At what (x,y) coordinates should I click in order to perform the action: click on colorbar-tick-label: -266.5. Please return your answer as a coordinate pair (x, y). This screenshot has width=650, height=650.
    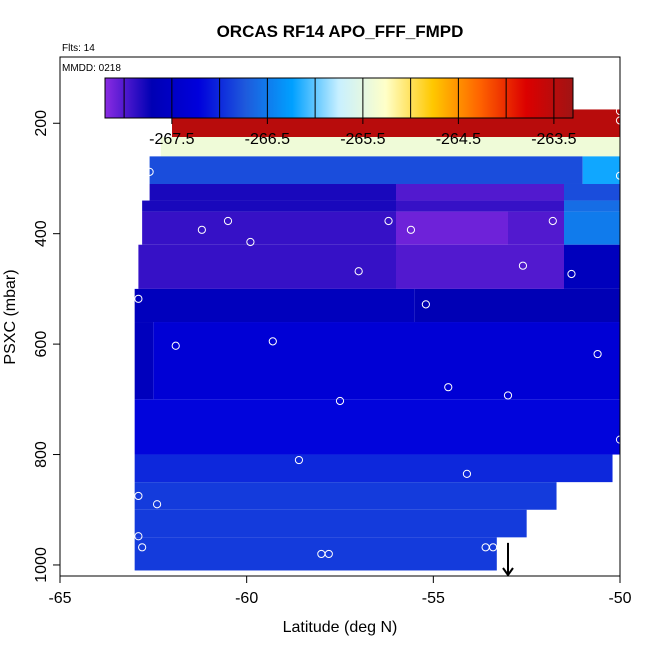
    Looking at the image, I should click on (267, 139).